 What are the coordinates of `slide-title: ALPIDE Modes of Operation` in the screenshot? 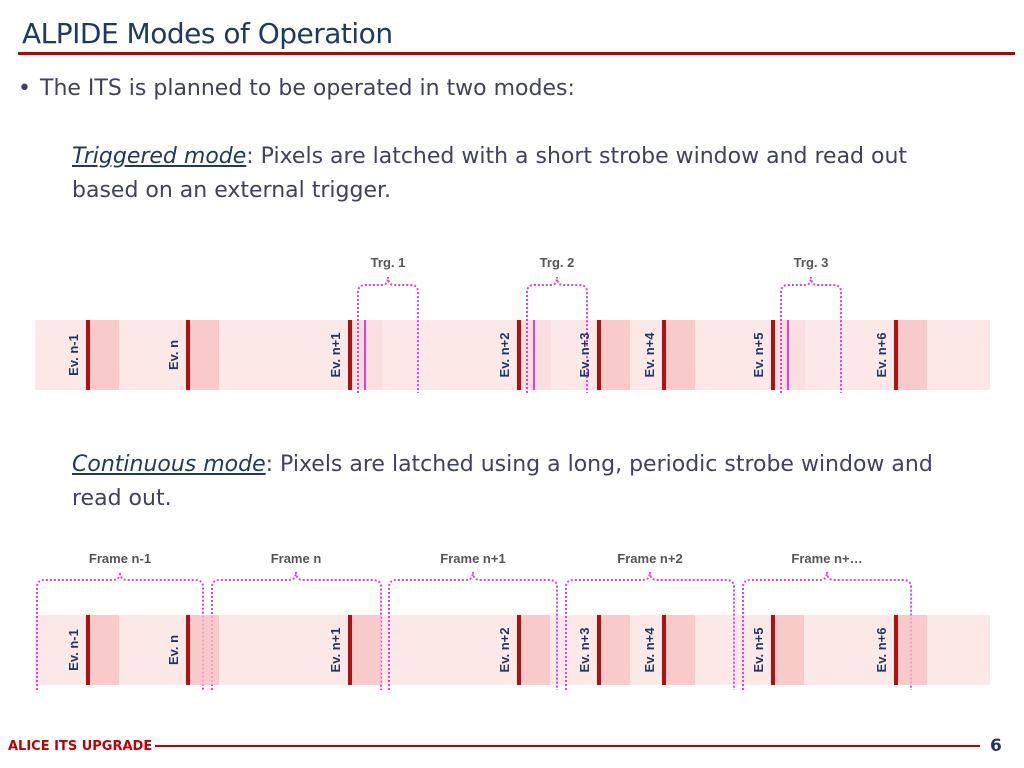 It's located at (207, 33).